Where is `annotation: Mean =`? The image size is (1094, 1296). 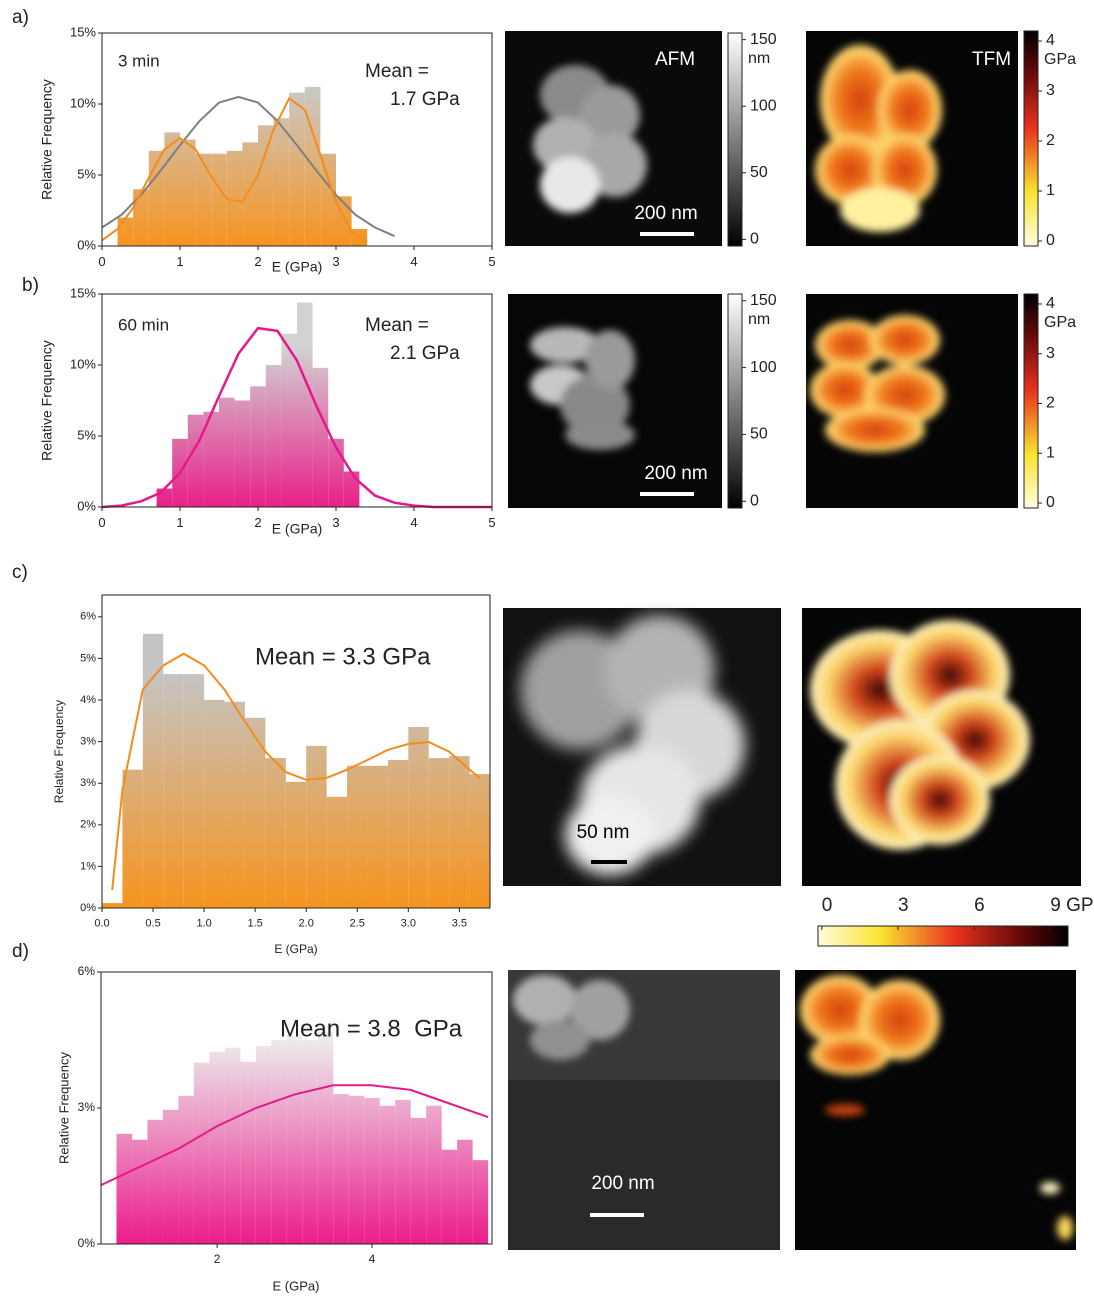
annotation: Mean = is located at coordinates (397, 325).